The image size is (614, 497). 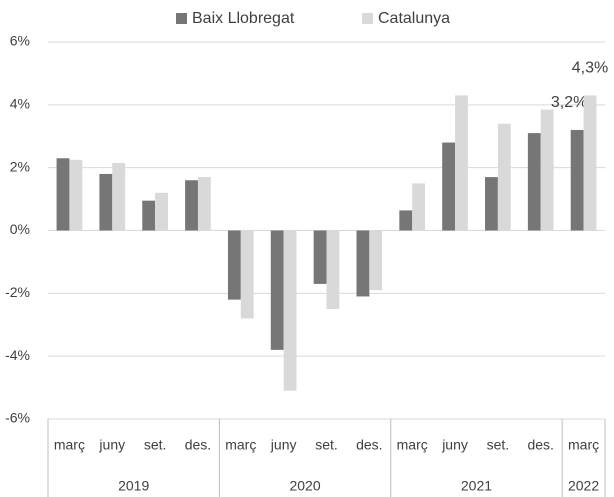 What do you see at coordinates (583, 486) in the screenshot?
I see `group-label: 2022` at bounding box center [583, 486].